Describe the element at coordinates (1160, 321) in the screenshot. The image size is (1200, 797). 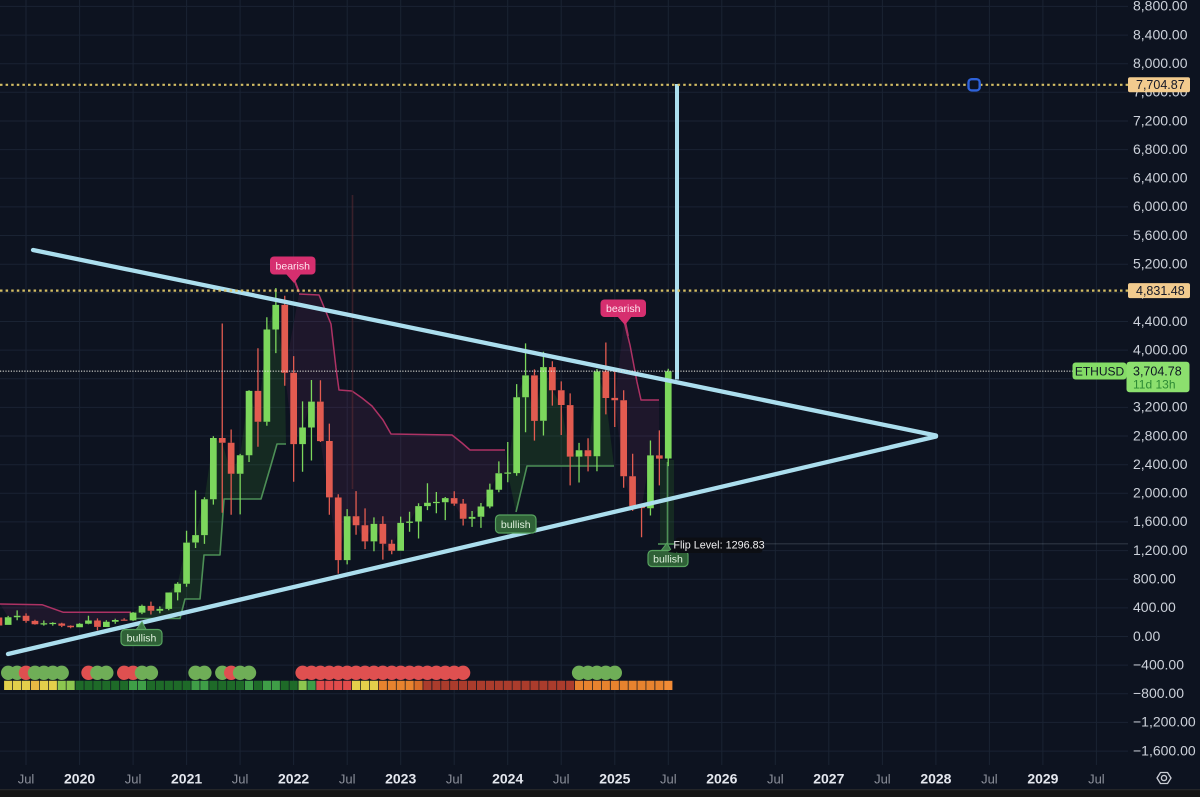
I see `svg-text: 4,400.00` at that location.